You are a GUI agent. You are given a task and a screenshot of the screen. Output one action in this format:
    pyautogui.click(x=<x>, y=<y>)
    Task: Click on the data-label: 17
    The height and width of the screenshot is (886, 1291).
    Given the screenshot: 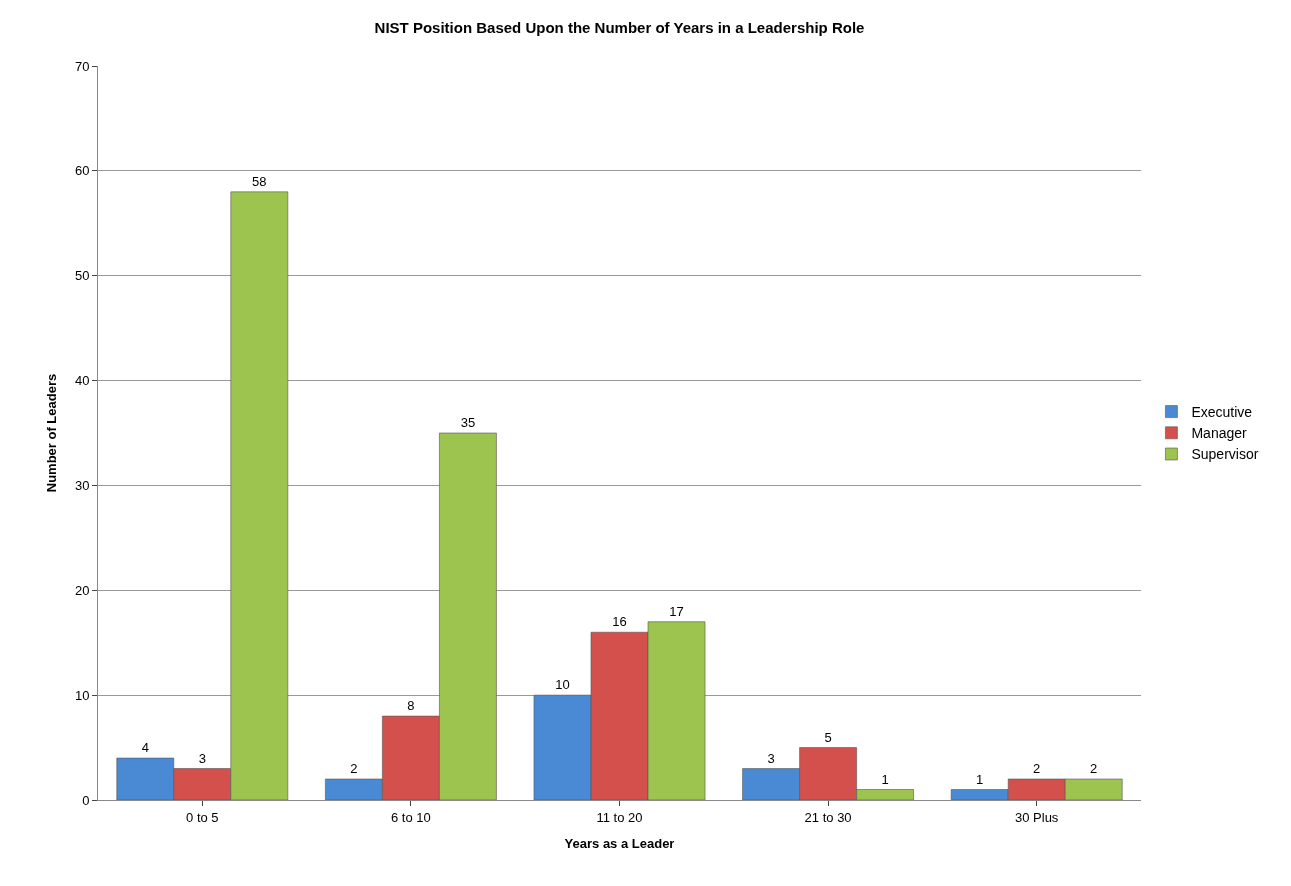 What is the action you would take?
    pyautogui.click(x=676, y=611)
    